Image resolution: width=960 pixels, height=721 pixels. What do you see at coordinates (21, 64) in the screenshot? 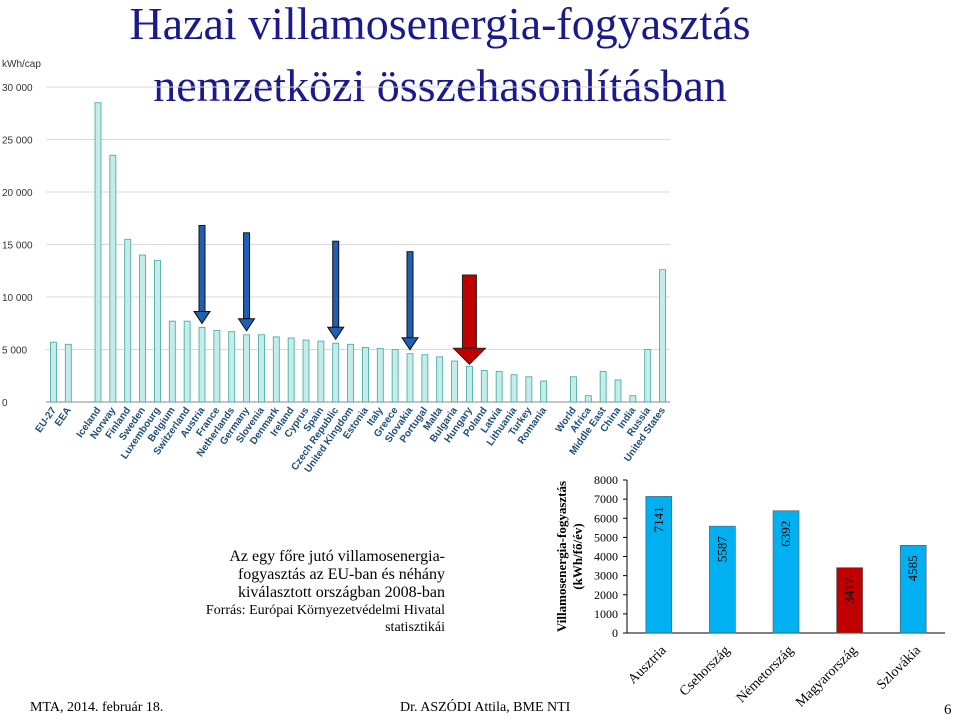
I see `y-axis-unit-label: kWh/cap` at bounding box center [21, 64].